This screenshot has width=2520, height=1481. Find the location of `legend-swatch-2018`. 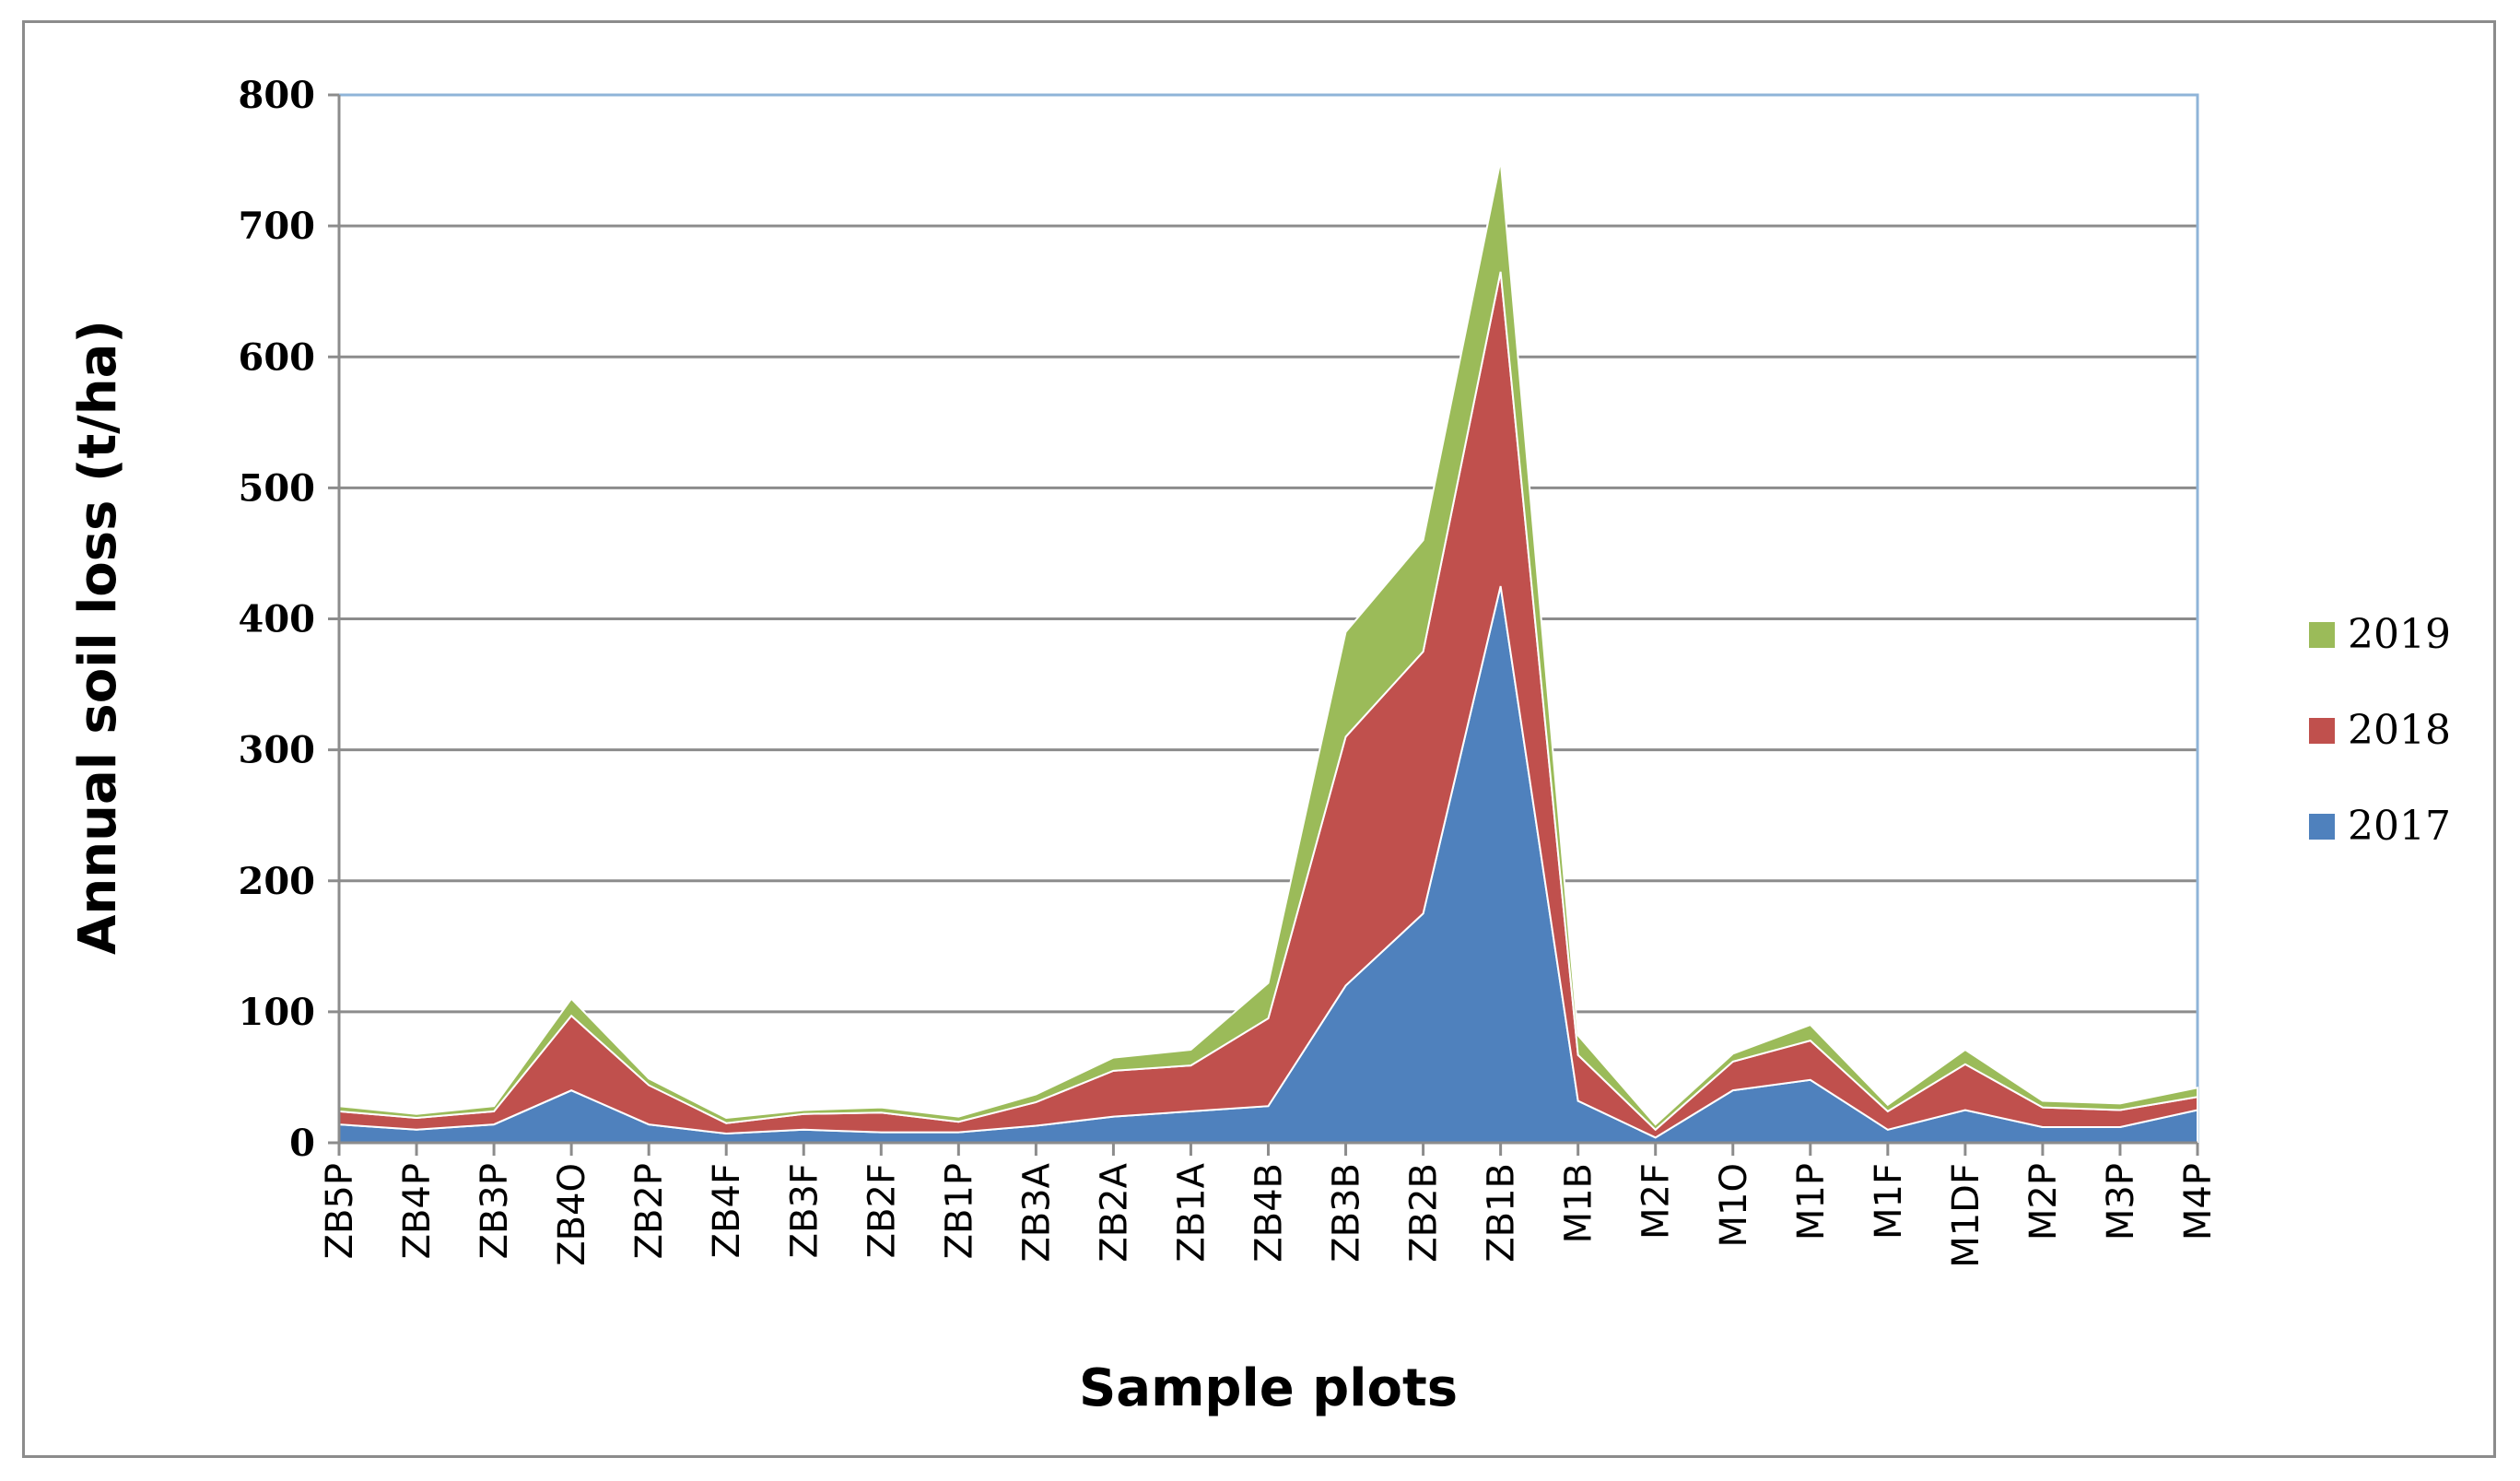

legend-swatch-2018 is located at coordinates (2322, 731).